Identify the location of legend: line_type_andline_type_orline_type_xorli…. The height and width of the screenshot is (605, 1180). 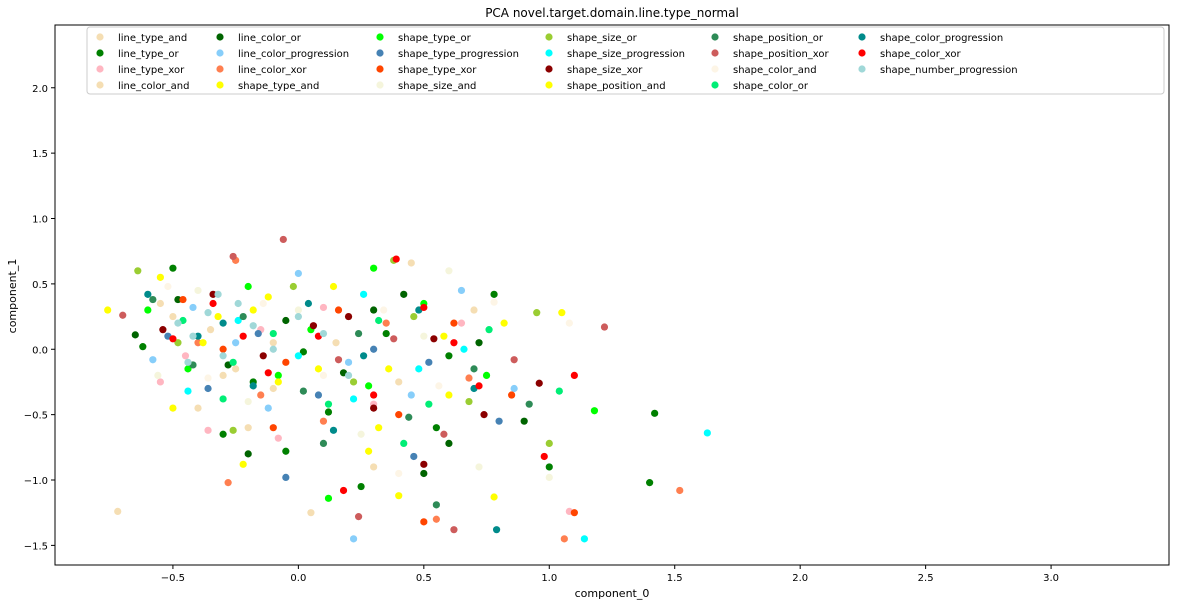
(625, 60).